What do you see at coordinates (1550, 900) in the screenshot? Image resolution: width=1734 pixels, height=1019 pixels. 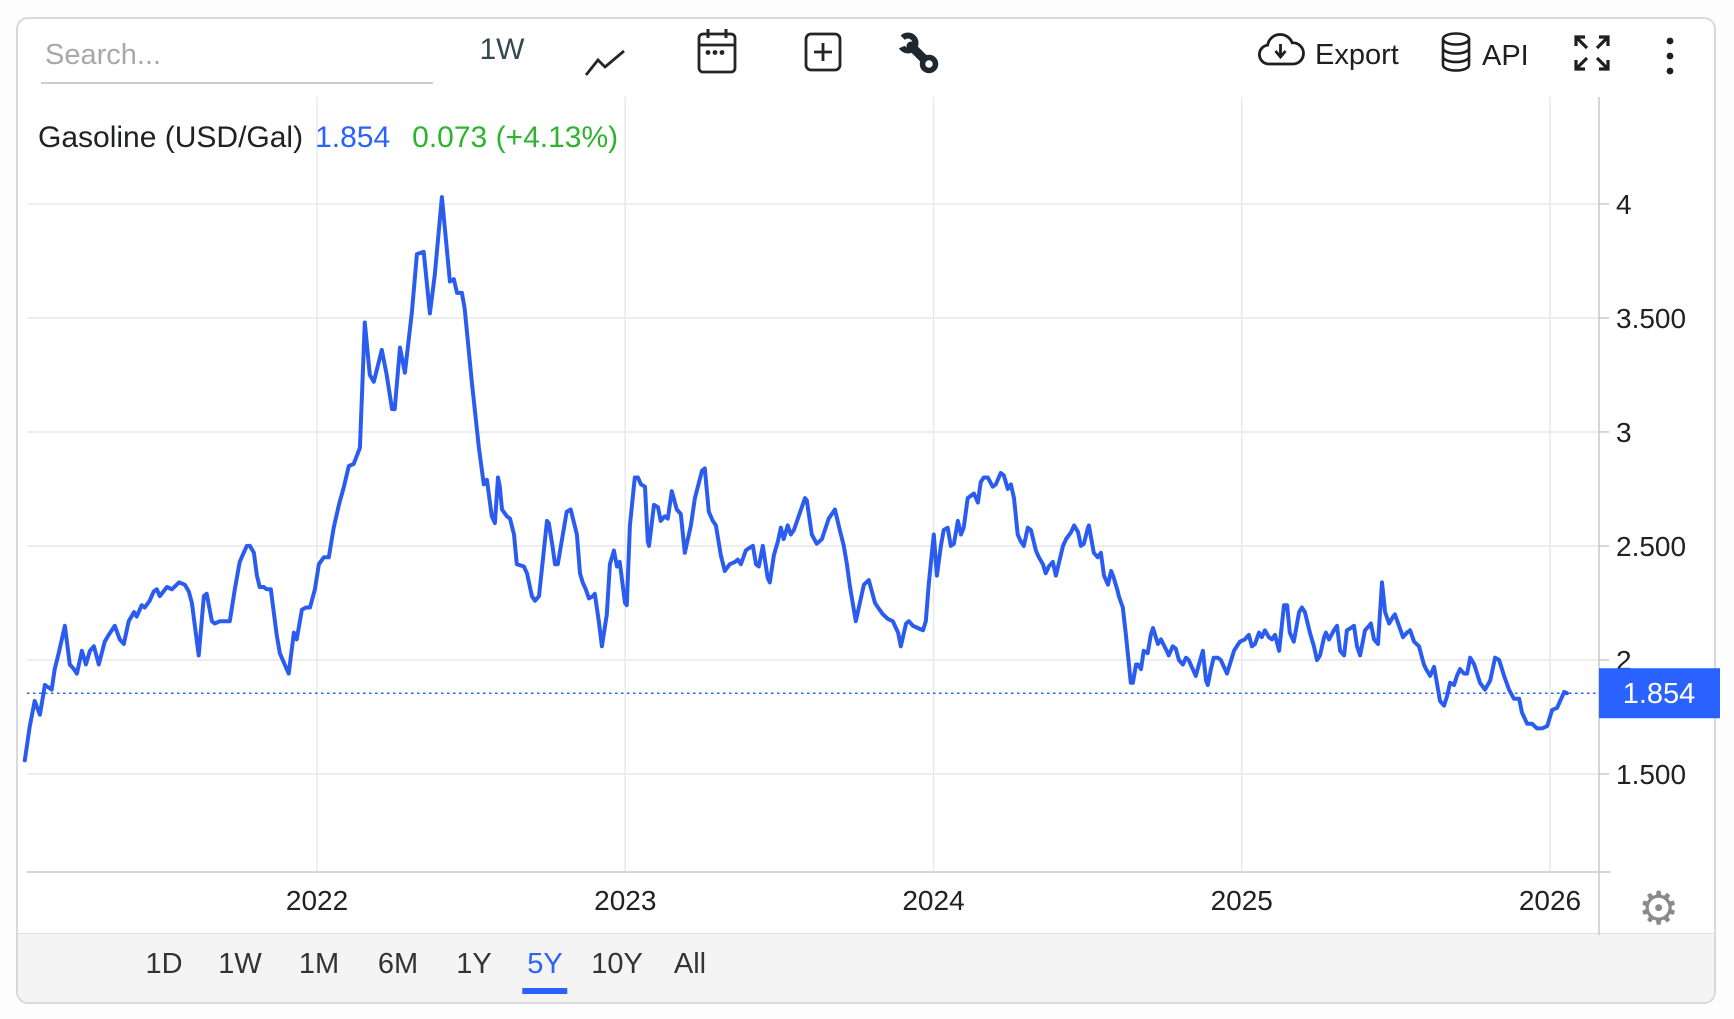 I see `svg-text: 2026` at bounding box center [1550, 900].